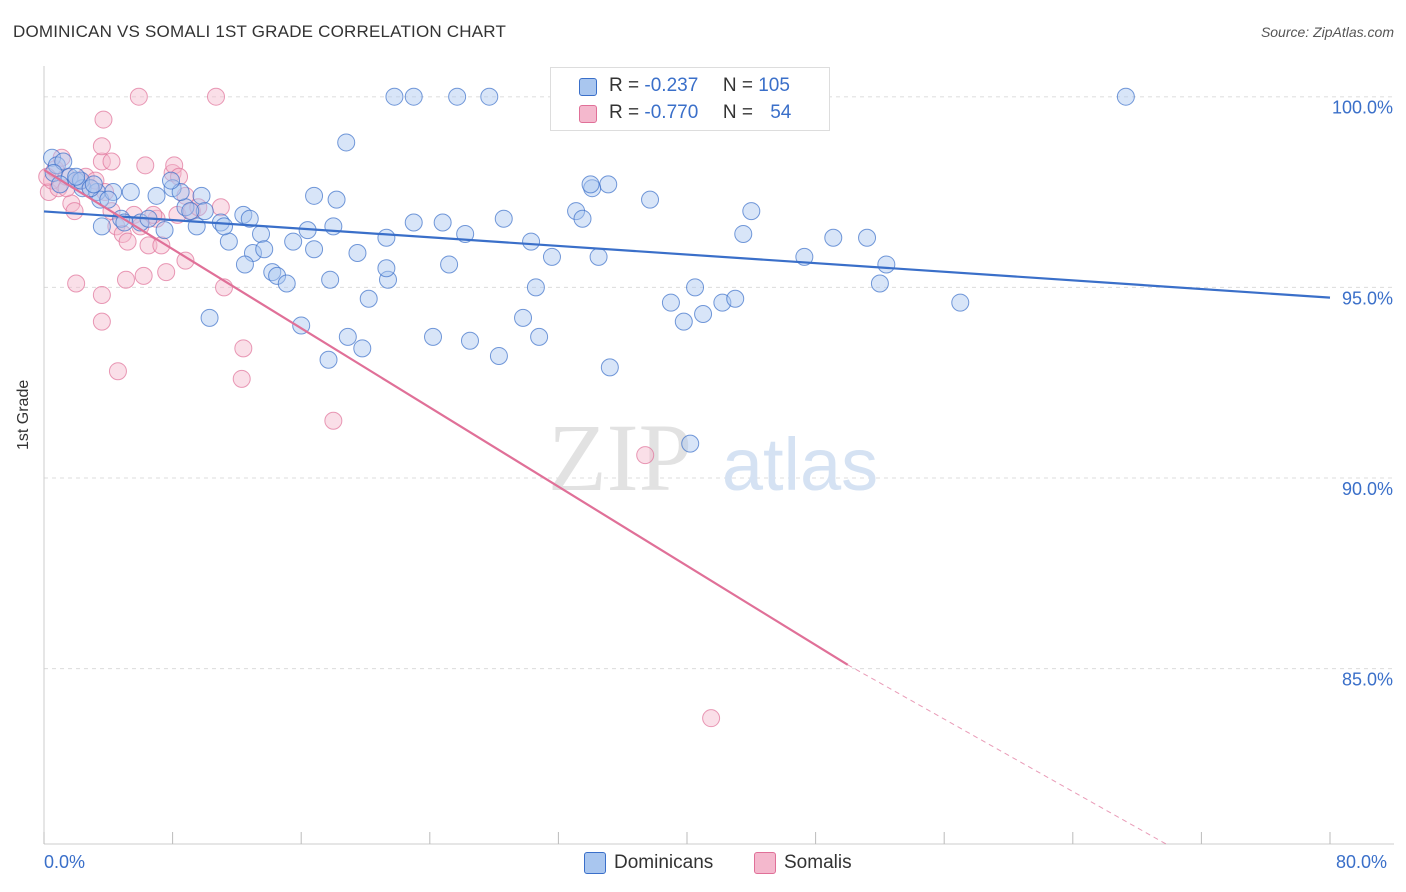 This screenshot has height=892, width=1406. I want to click on series-legend: Dominicans Somalis, so click(703, 864).